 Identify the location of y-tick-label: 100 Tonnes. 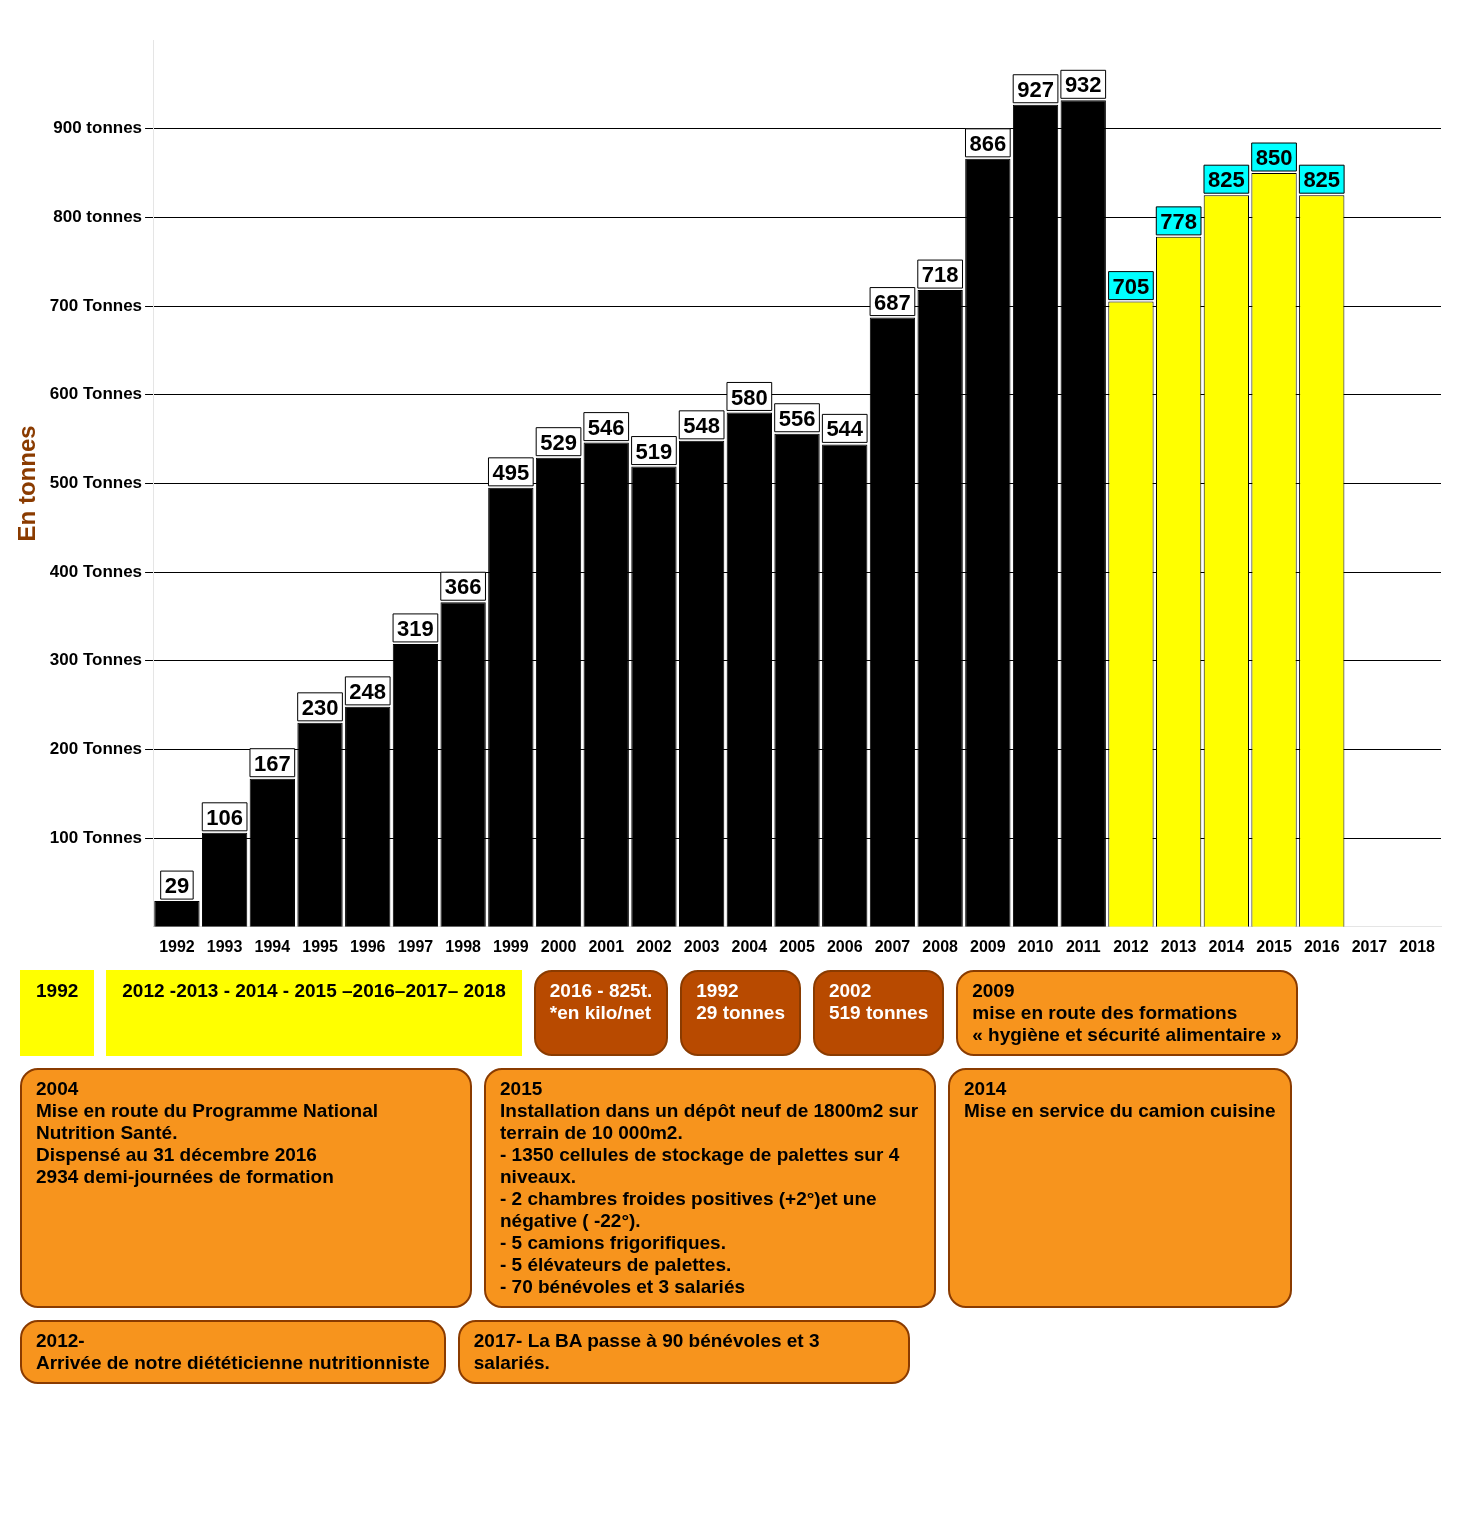
(96, 837).